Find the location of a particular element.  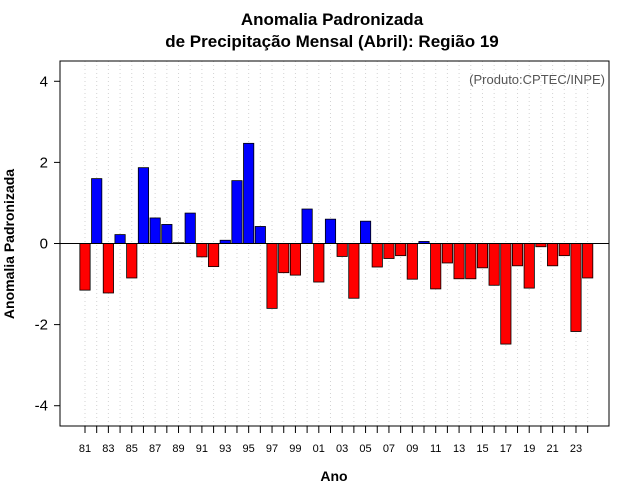

y-tick-label: 4 is located at coordinates (44, 81).